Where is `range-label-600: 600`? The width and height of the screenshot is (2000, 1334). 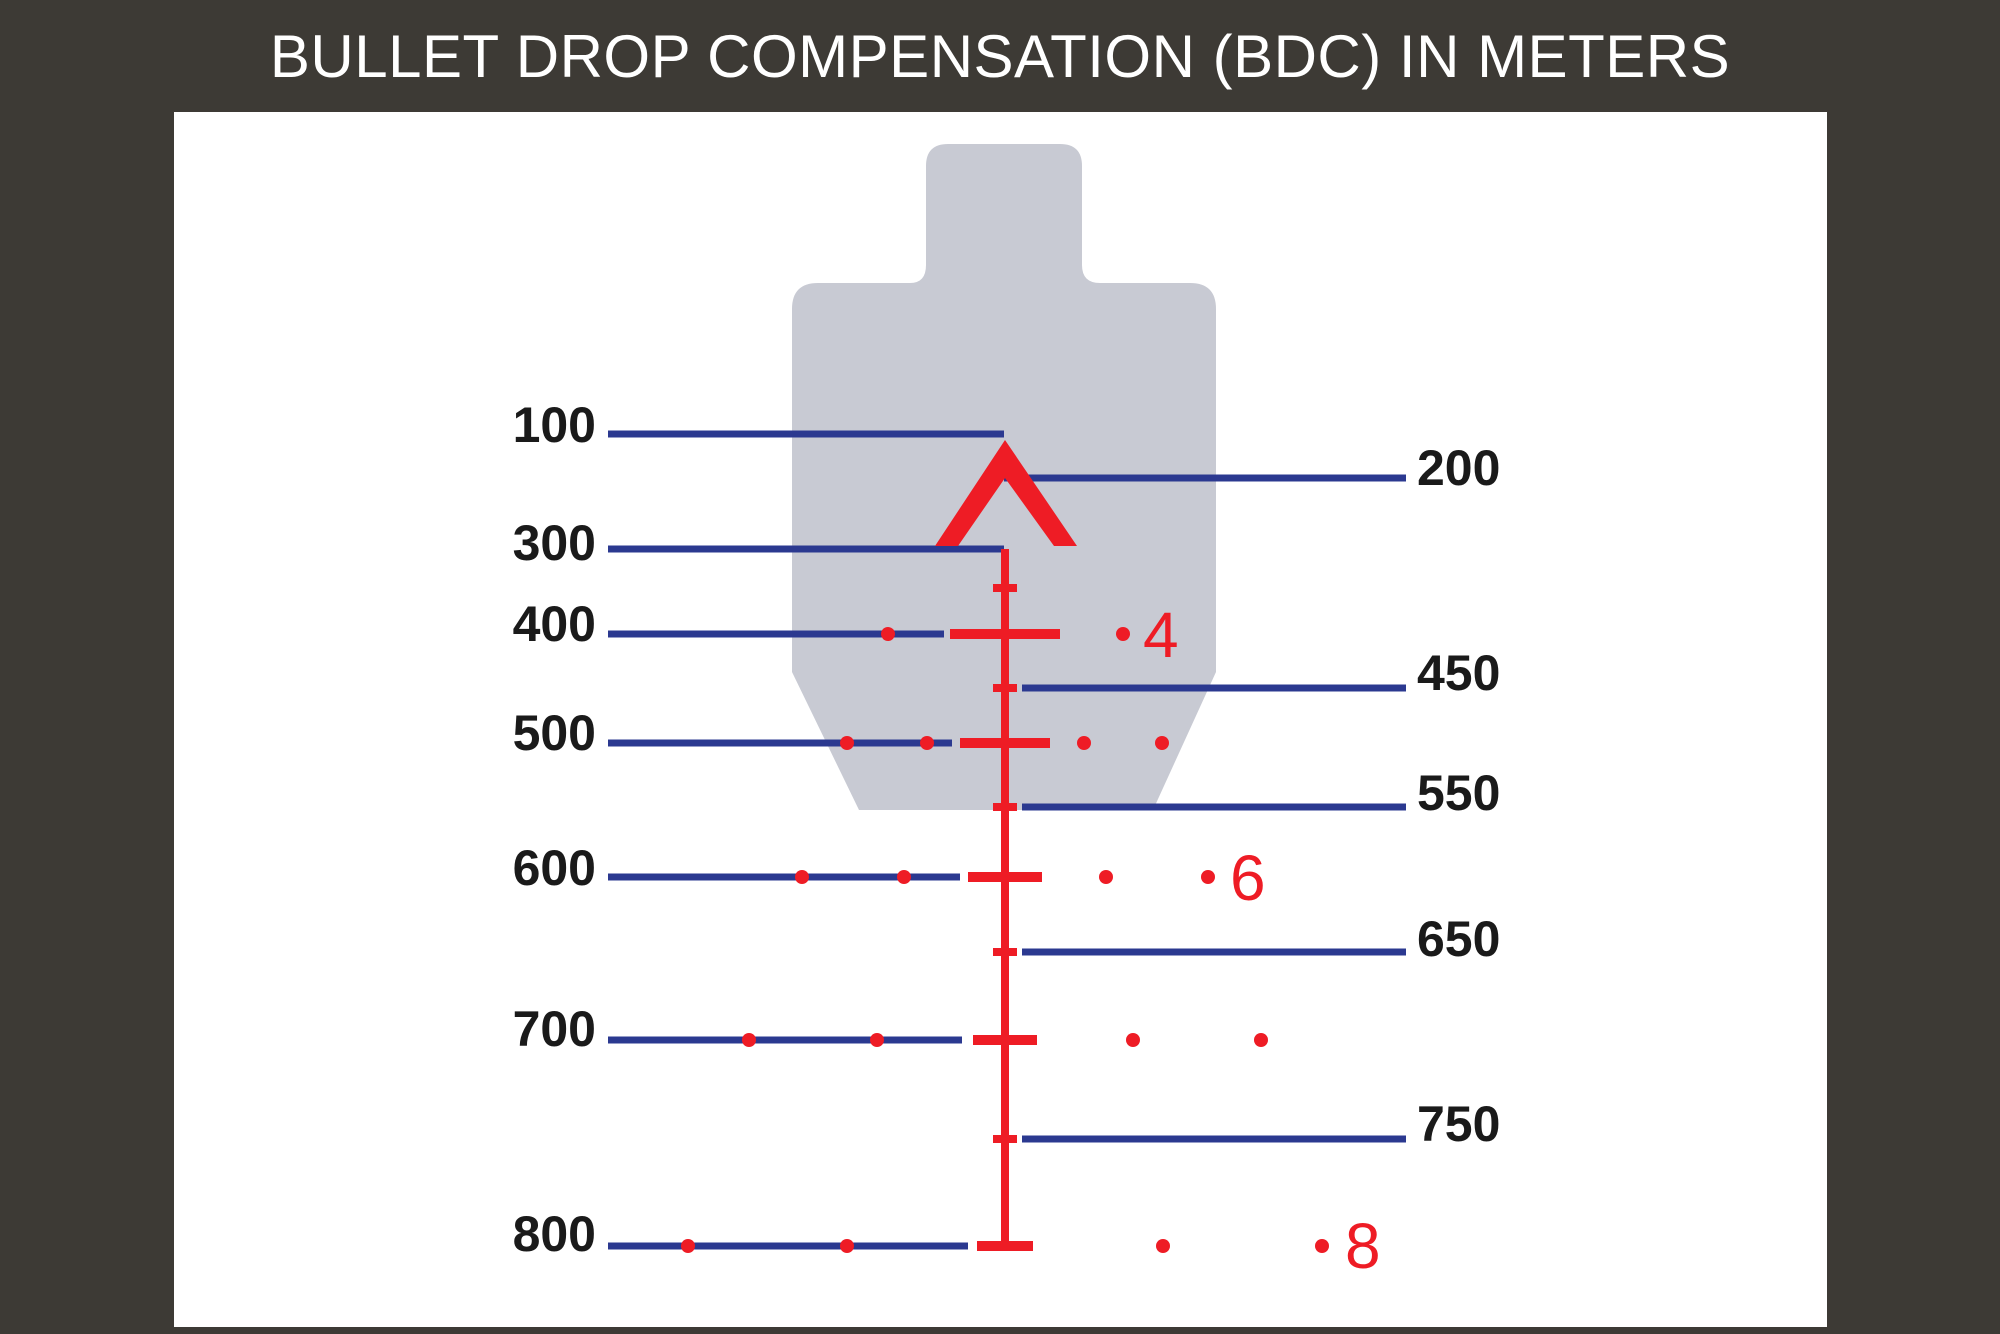 range-label-600: 600 is located at coordinates (554, 868).